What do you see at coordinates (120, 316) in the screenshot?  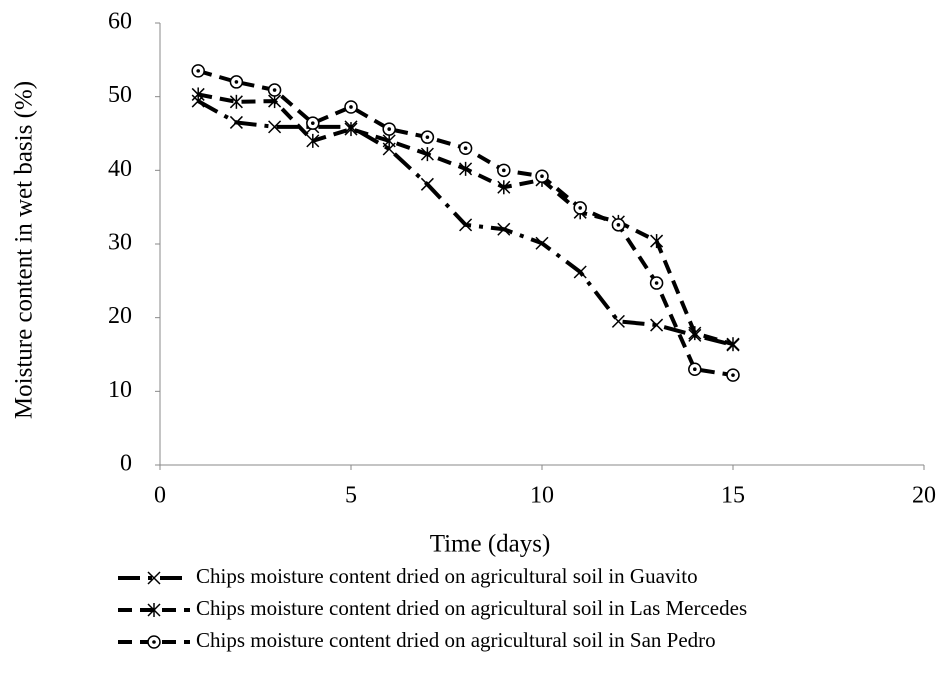 I see `y-tick-label: 20` at bounding box center [120, 316].